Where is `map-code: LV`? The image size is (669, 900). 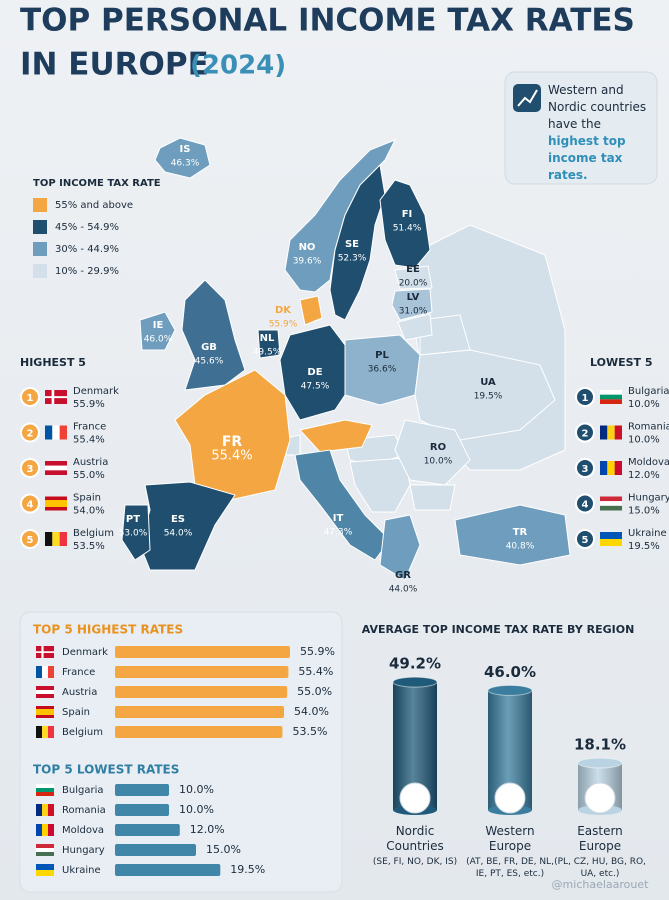
map-code: LV is located at coordinates (413, 297).